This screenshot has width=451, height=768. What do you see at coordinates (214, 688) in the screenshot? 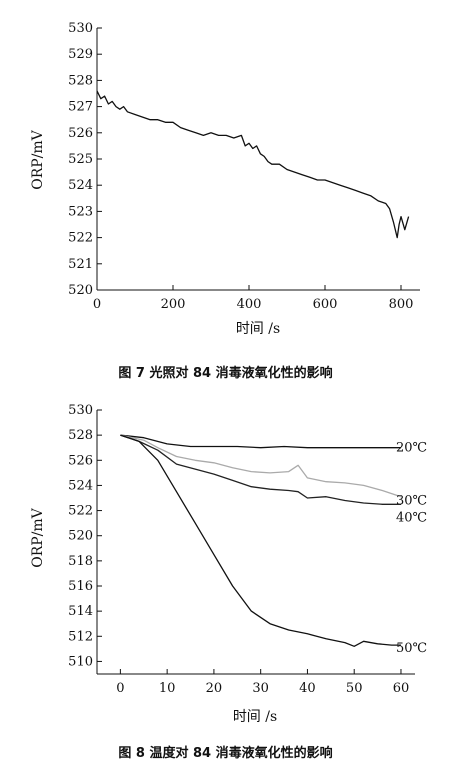
I see `x-tick-label: 20` at bounding box center [214, 688].